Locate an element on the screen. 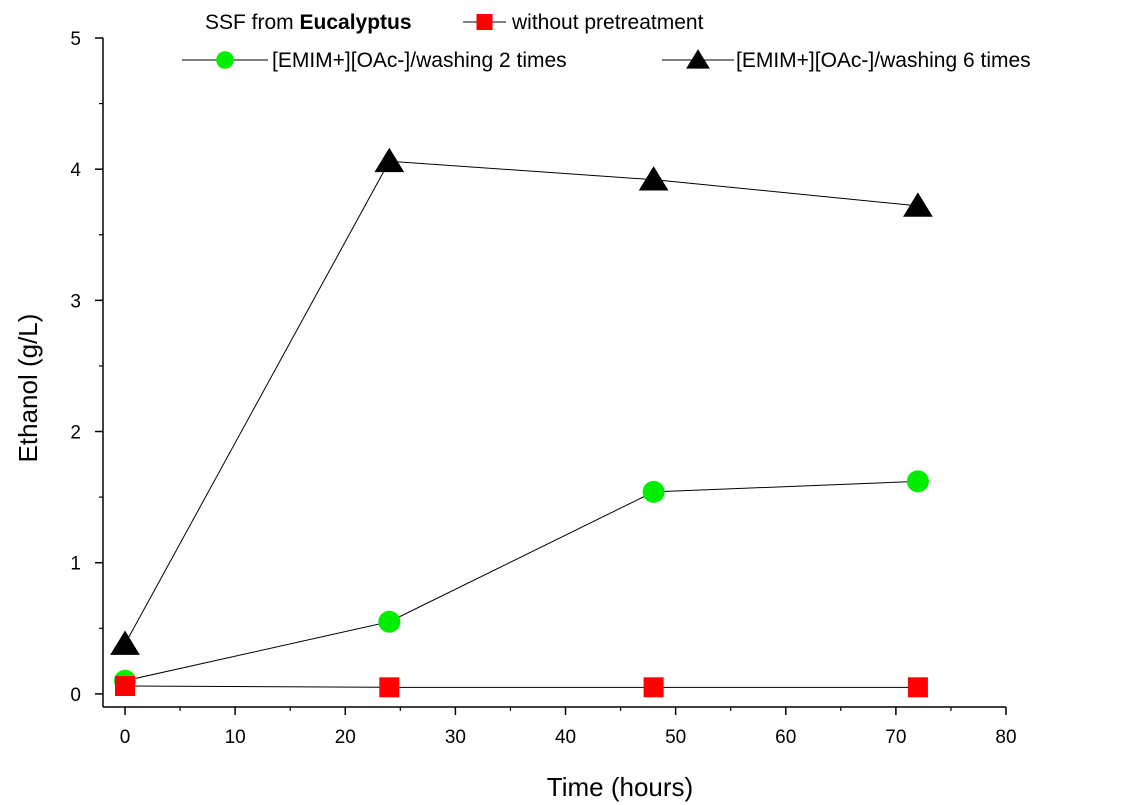 This screenshot has width=1144, height=805. legend-item-washing-2-times: [EMIM+][OAc-]/washing 2 times is located at coordinates (374, 60).